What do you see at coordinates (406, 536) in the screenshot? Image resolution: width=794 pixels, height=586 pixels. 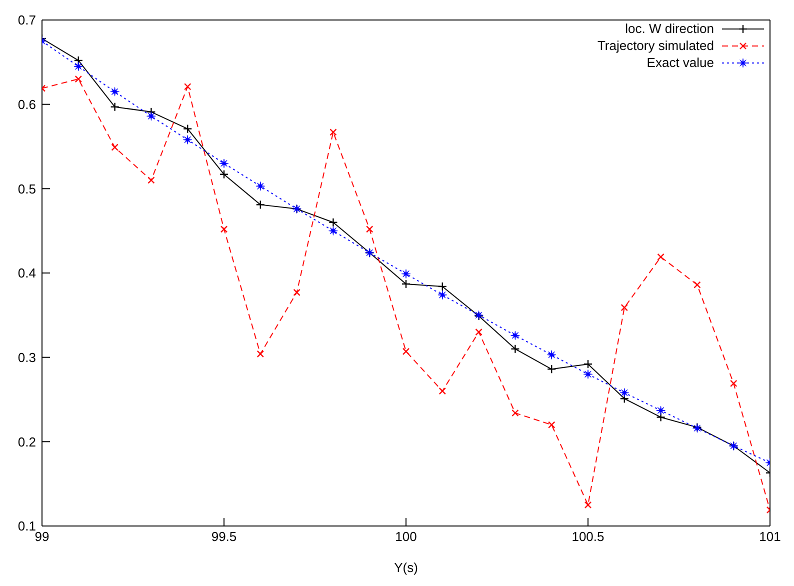 I see `x-tick-label: 100` at bounding box center [406, 536].